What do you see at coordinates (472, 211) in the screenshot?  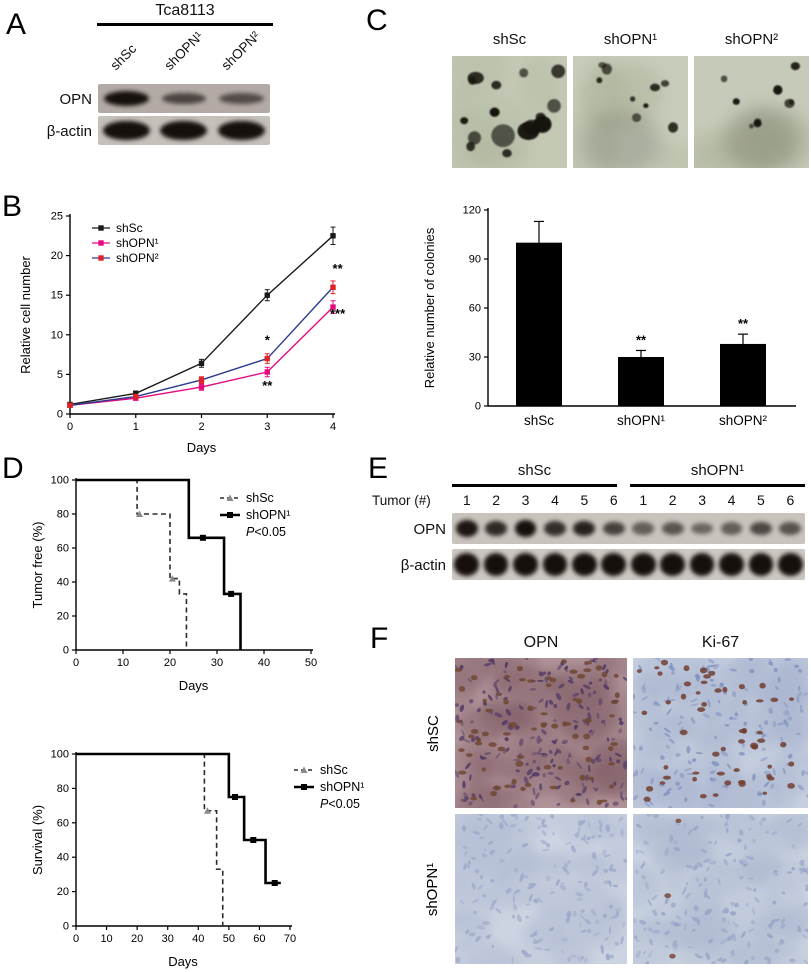 I see `svg-text: 120` at bounding box center [472, 211].